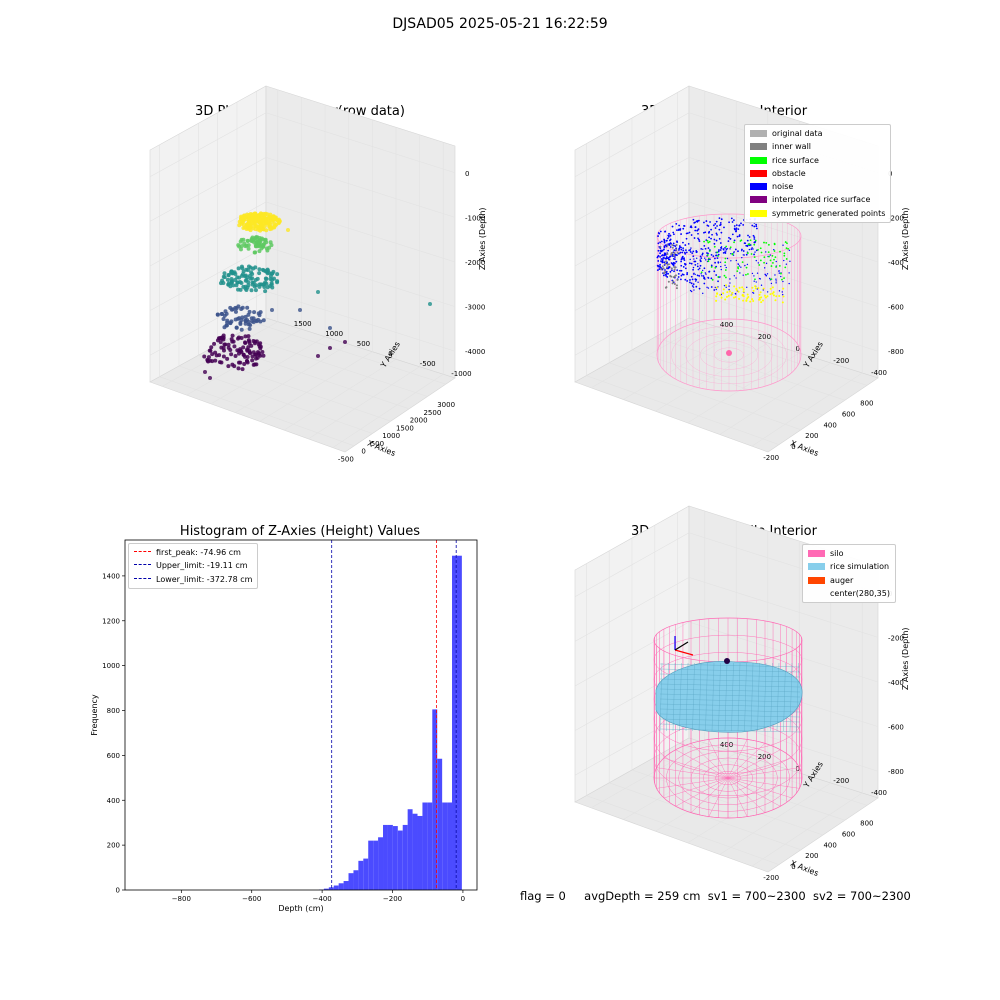 This screenshot has height=1000, width=1000. What do you see at coordinates (363, 452) in the screenshot?
I see `x-tick-label: 0` at bounding box center [363, 452].